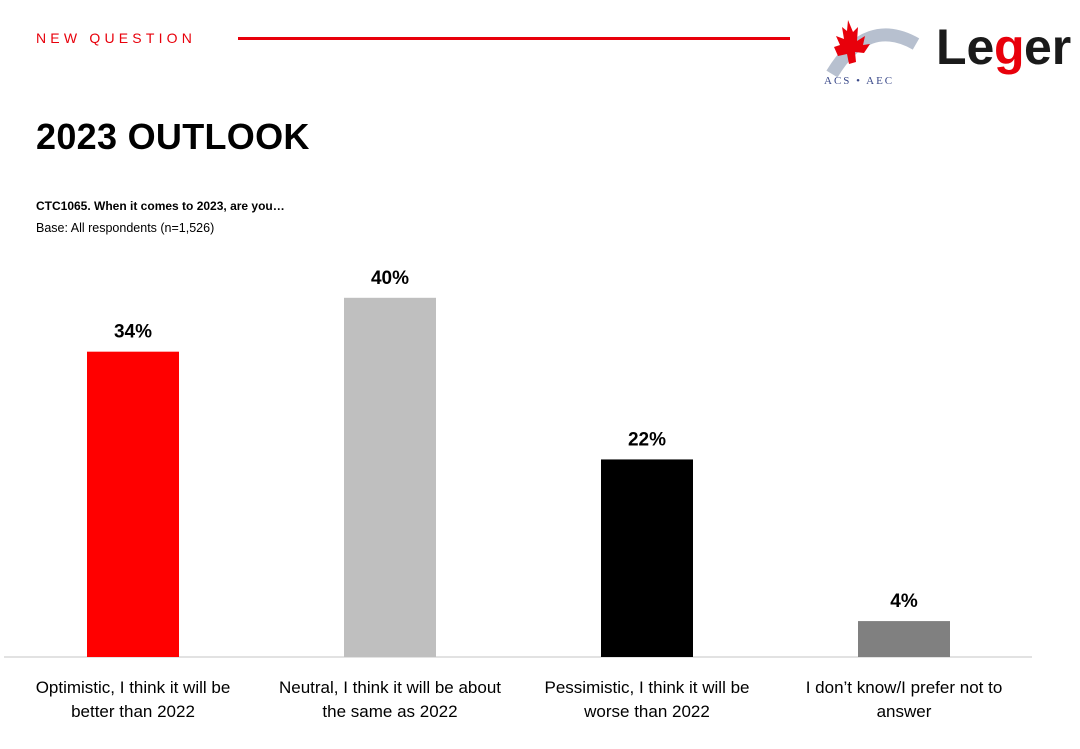 Image resolution: width=1080 pixels, height=749 pixels. I want to click on category-label-1: Optimistic, I think it will be, so click(133, 687).